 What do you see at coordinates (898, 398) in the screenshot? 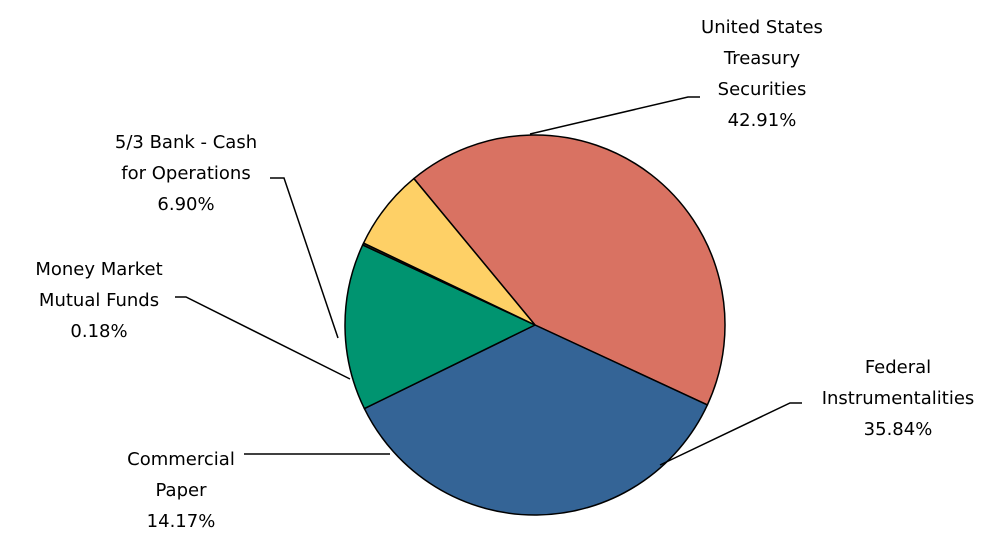
I see `slice-category-label-1-line-1: Instrumentalities` at bounding box center [898, 398].